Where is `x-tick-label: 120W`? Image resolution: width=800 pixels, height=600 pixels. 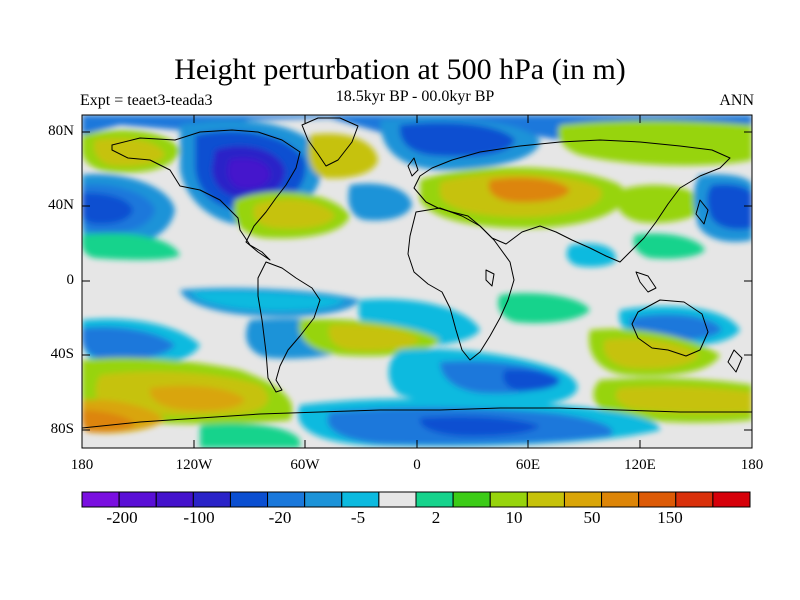
x-tick-label: 120W is located at coordinates (194, 465).